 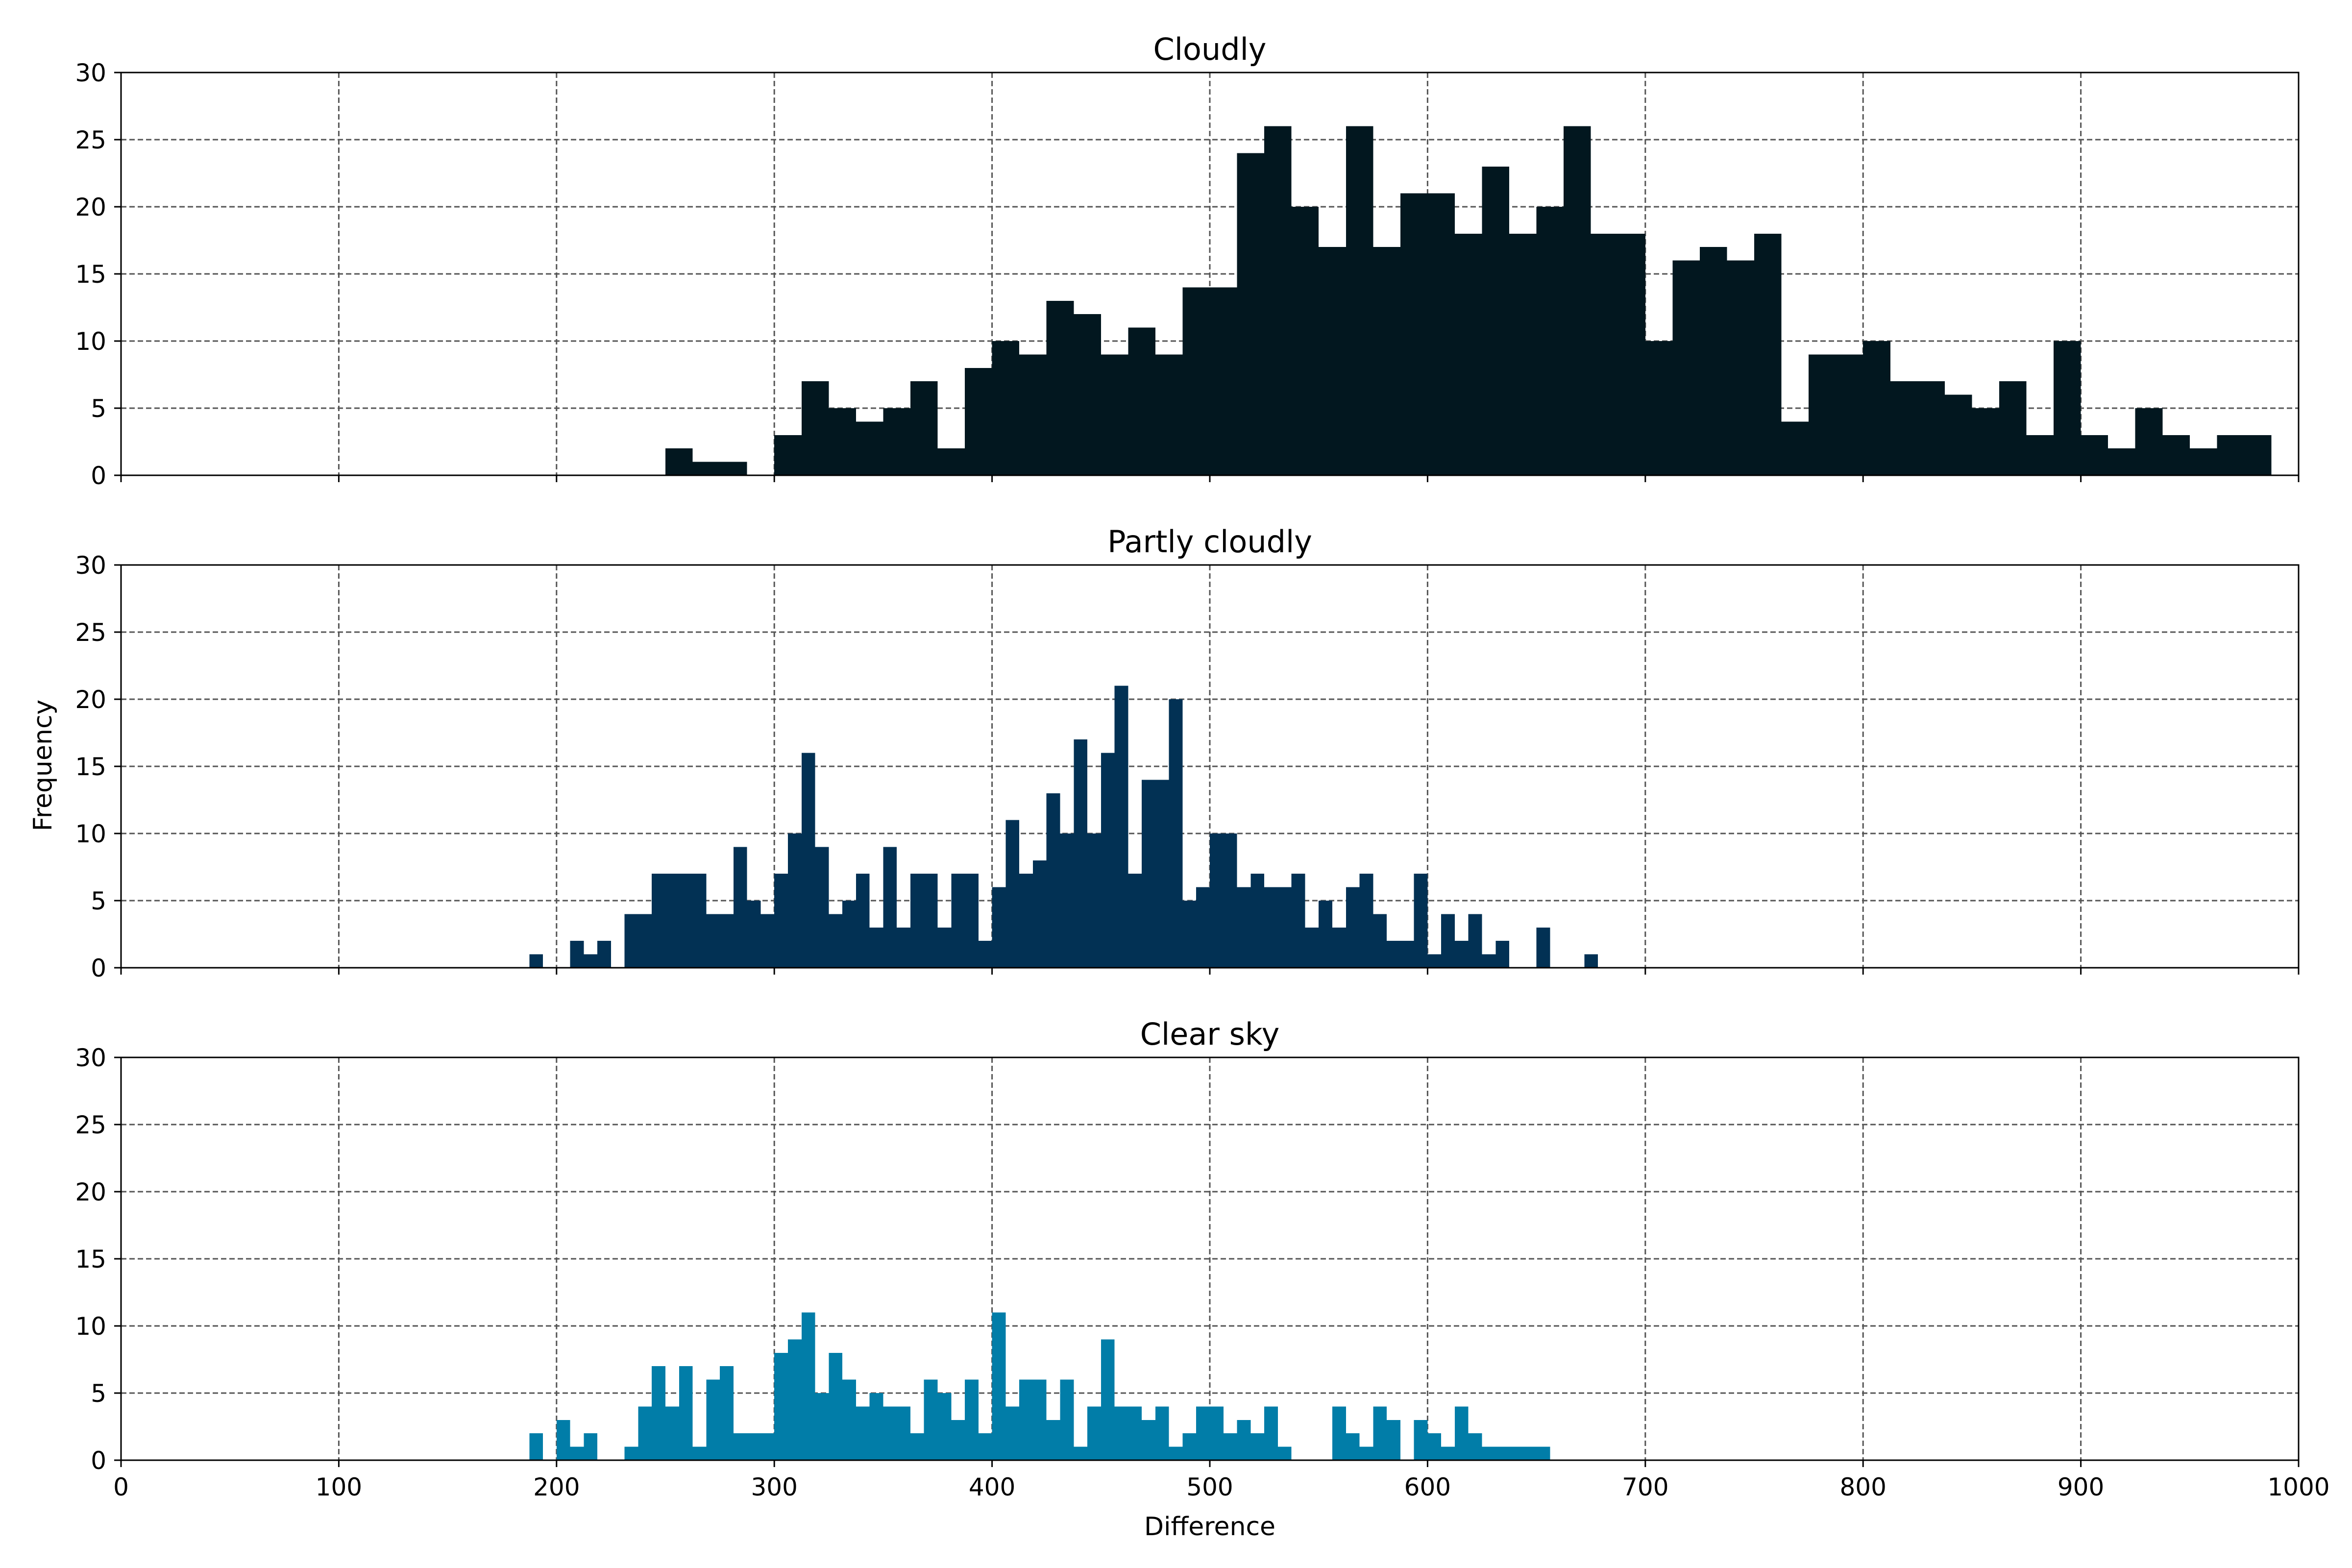 What do you see at coordinates (90, 1125) in the screenshot?
I see `y-tick-label: 25` at bounding box center [90, 1125].